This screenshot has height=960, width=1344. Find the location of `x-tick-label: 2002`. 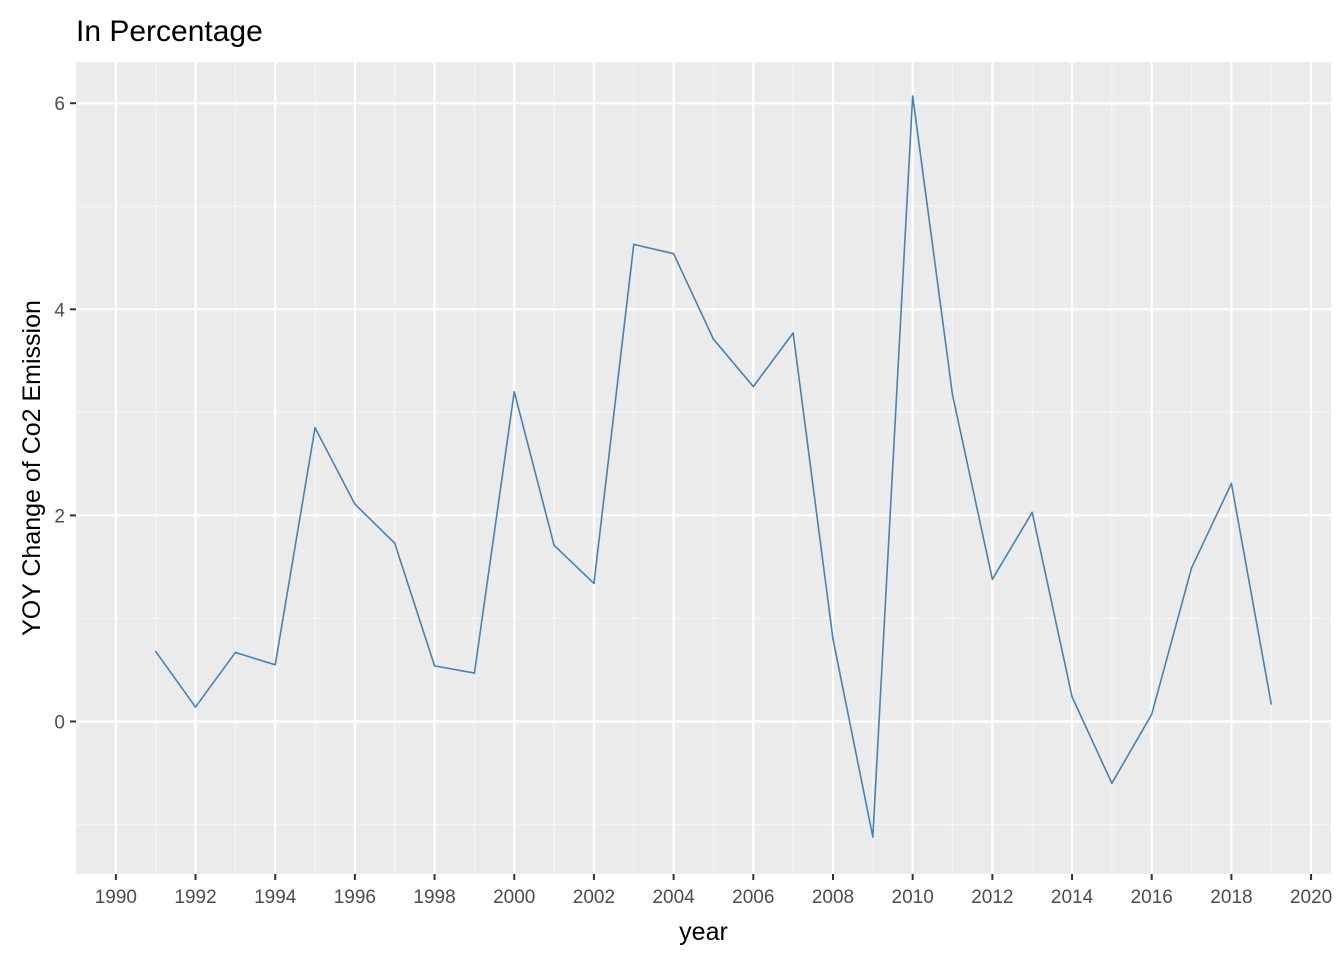

x-tick-label: 2002 is located at coordinates (594, 897).